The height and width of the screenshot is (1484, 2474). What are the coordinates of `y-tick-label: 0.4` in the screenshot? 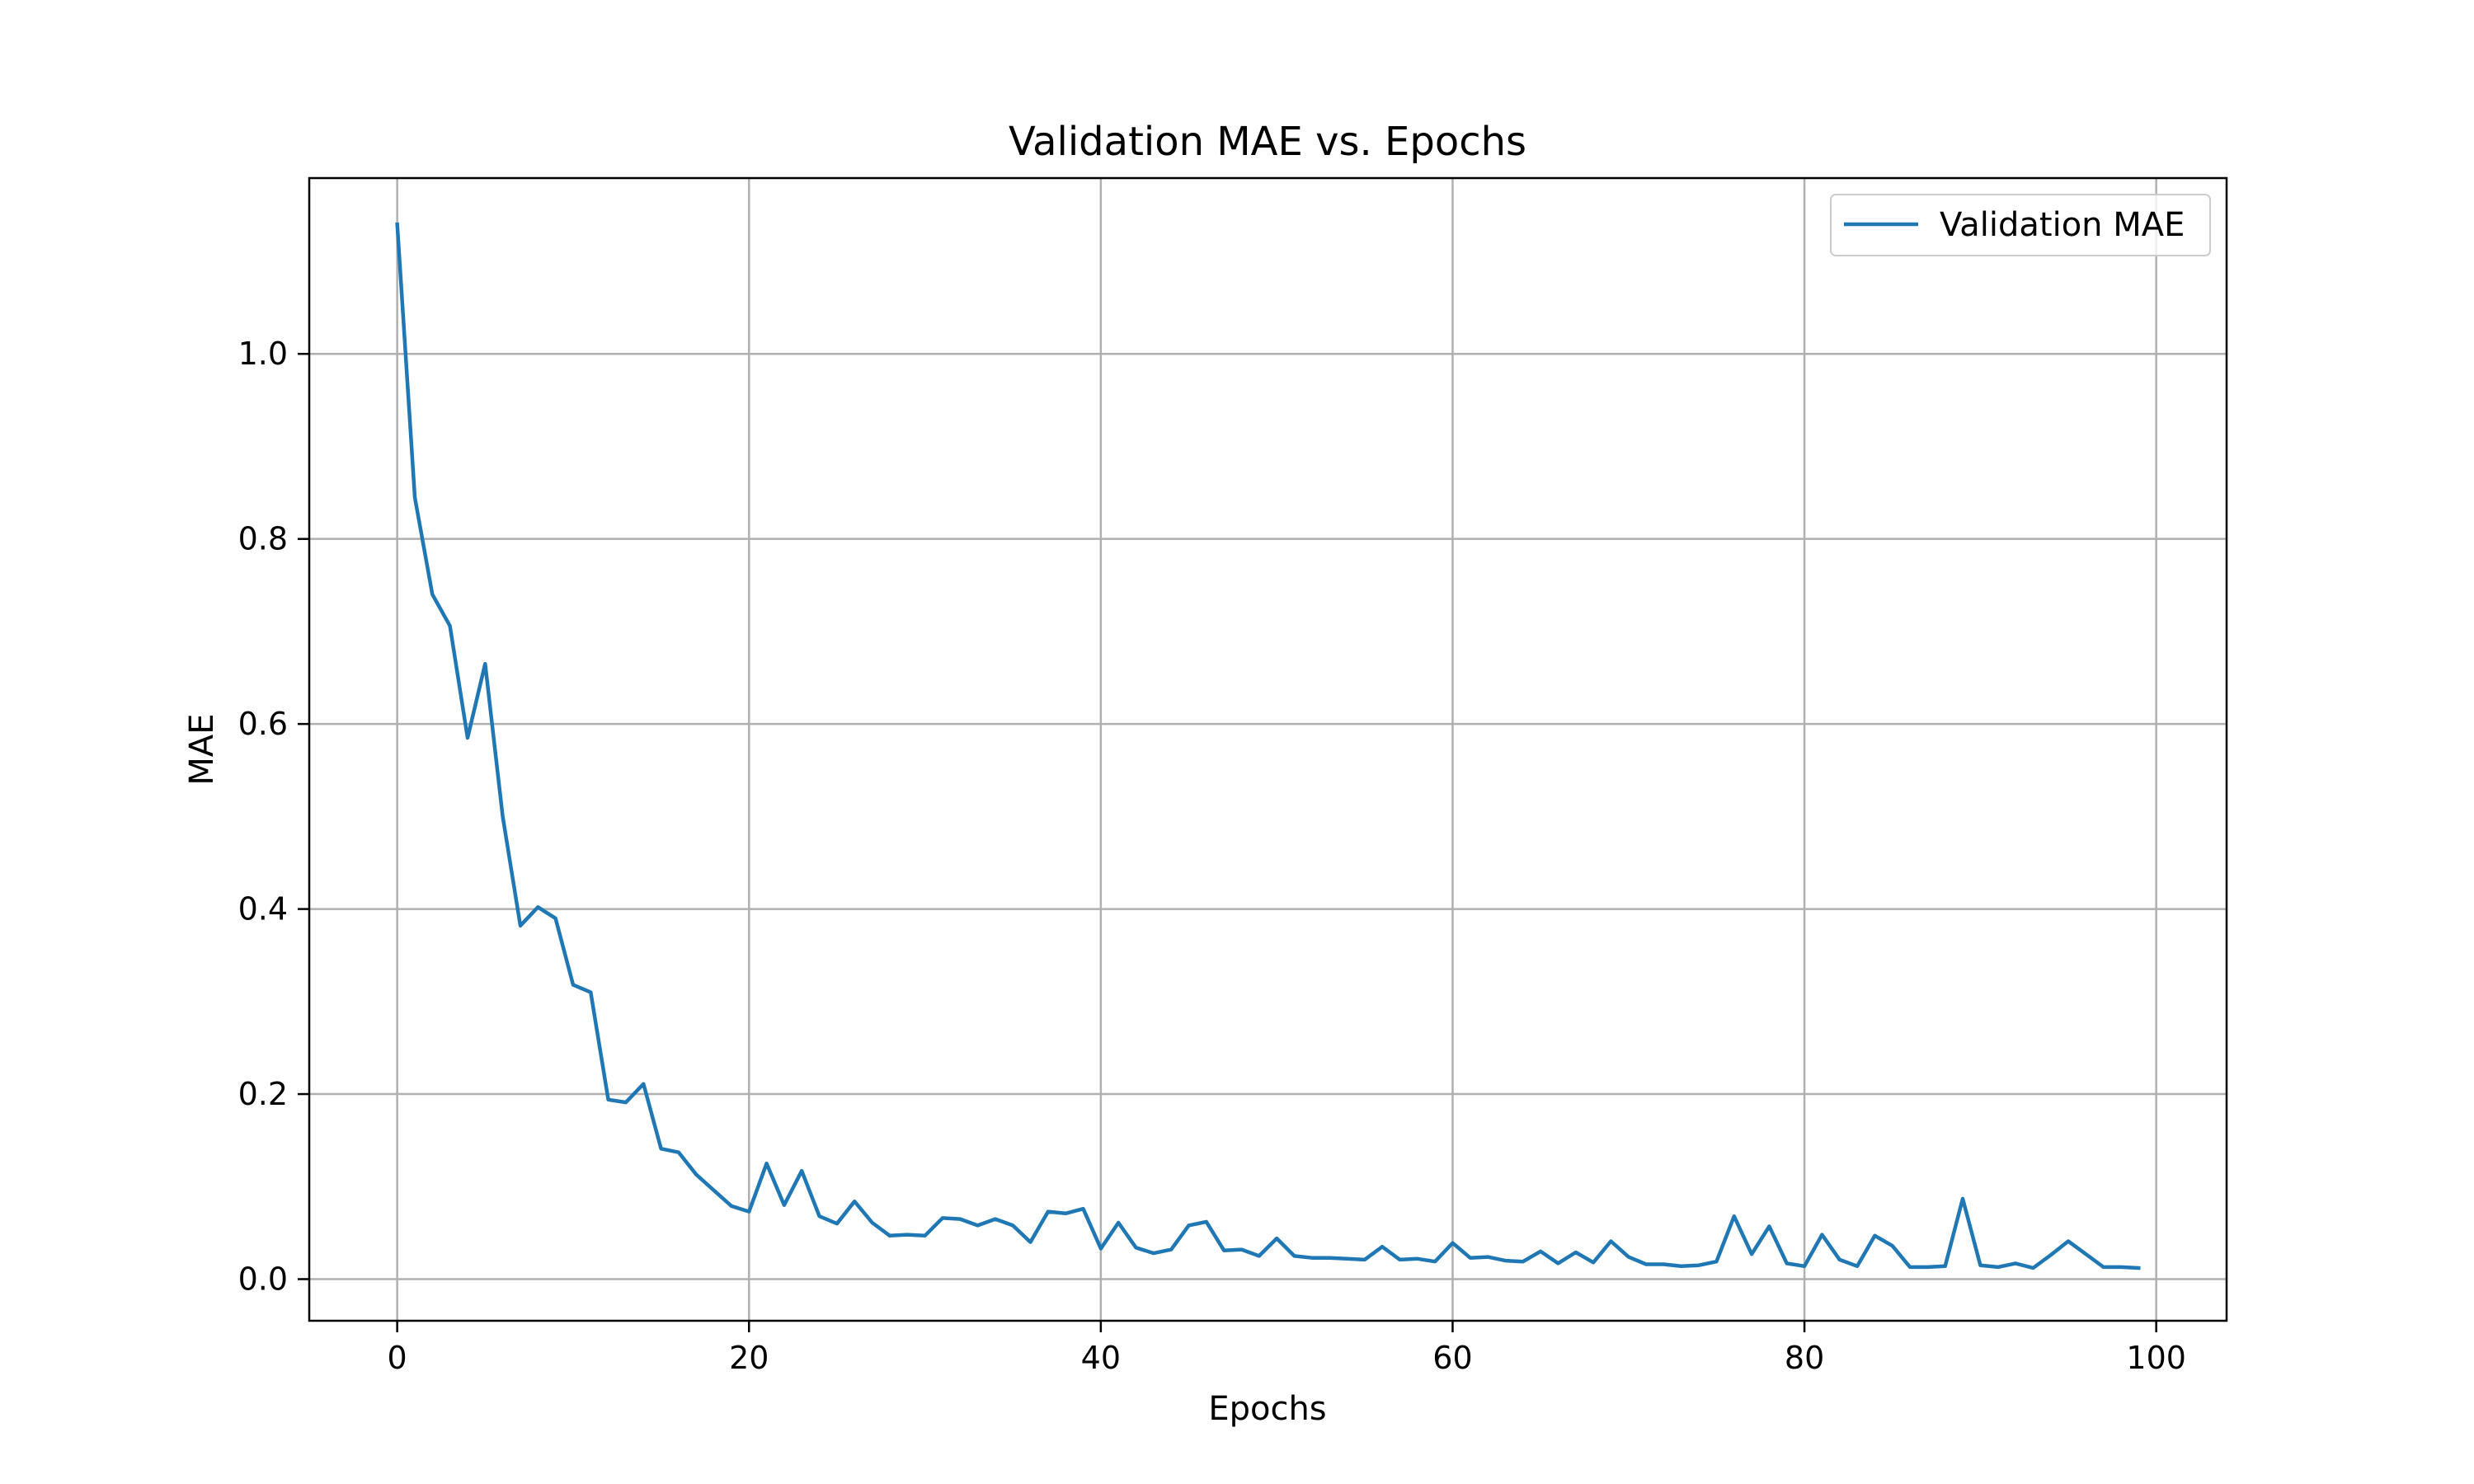 It's located at (263, 909).